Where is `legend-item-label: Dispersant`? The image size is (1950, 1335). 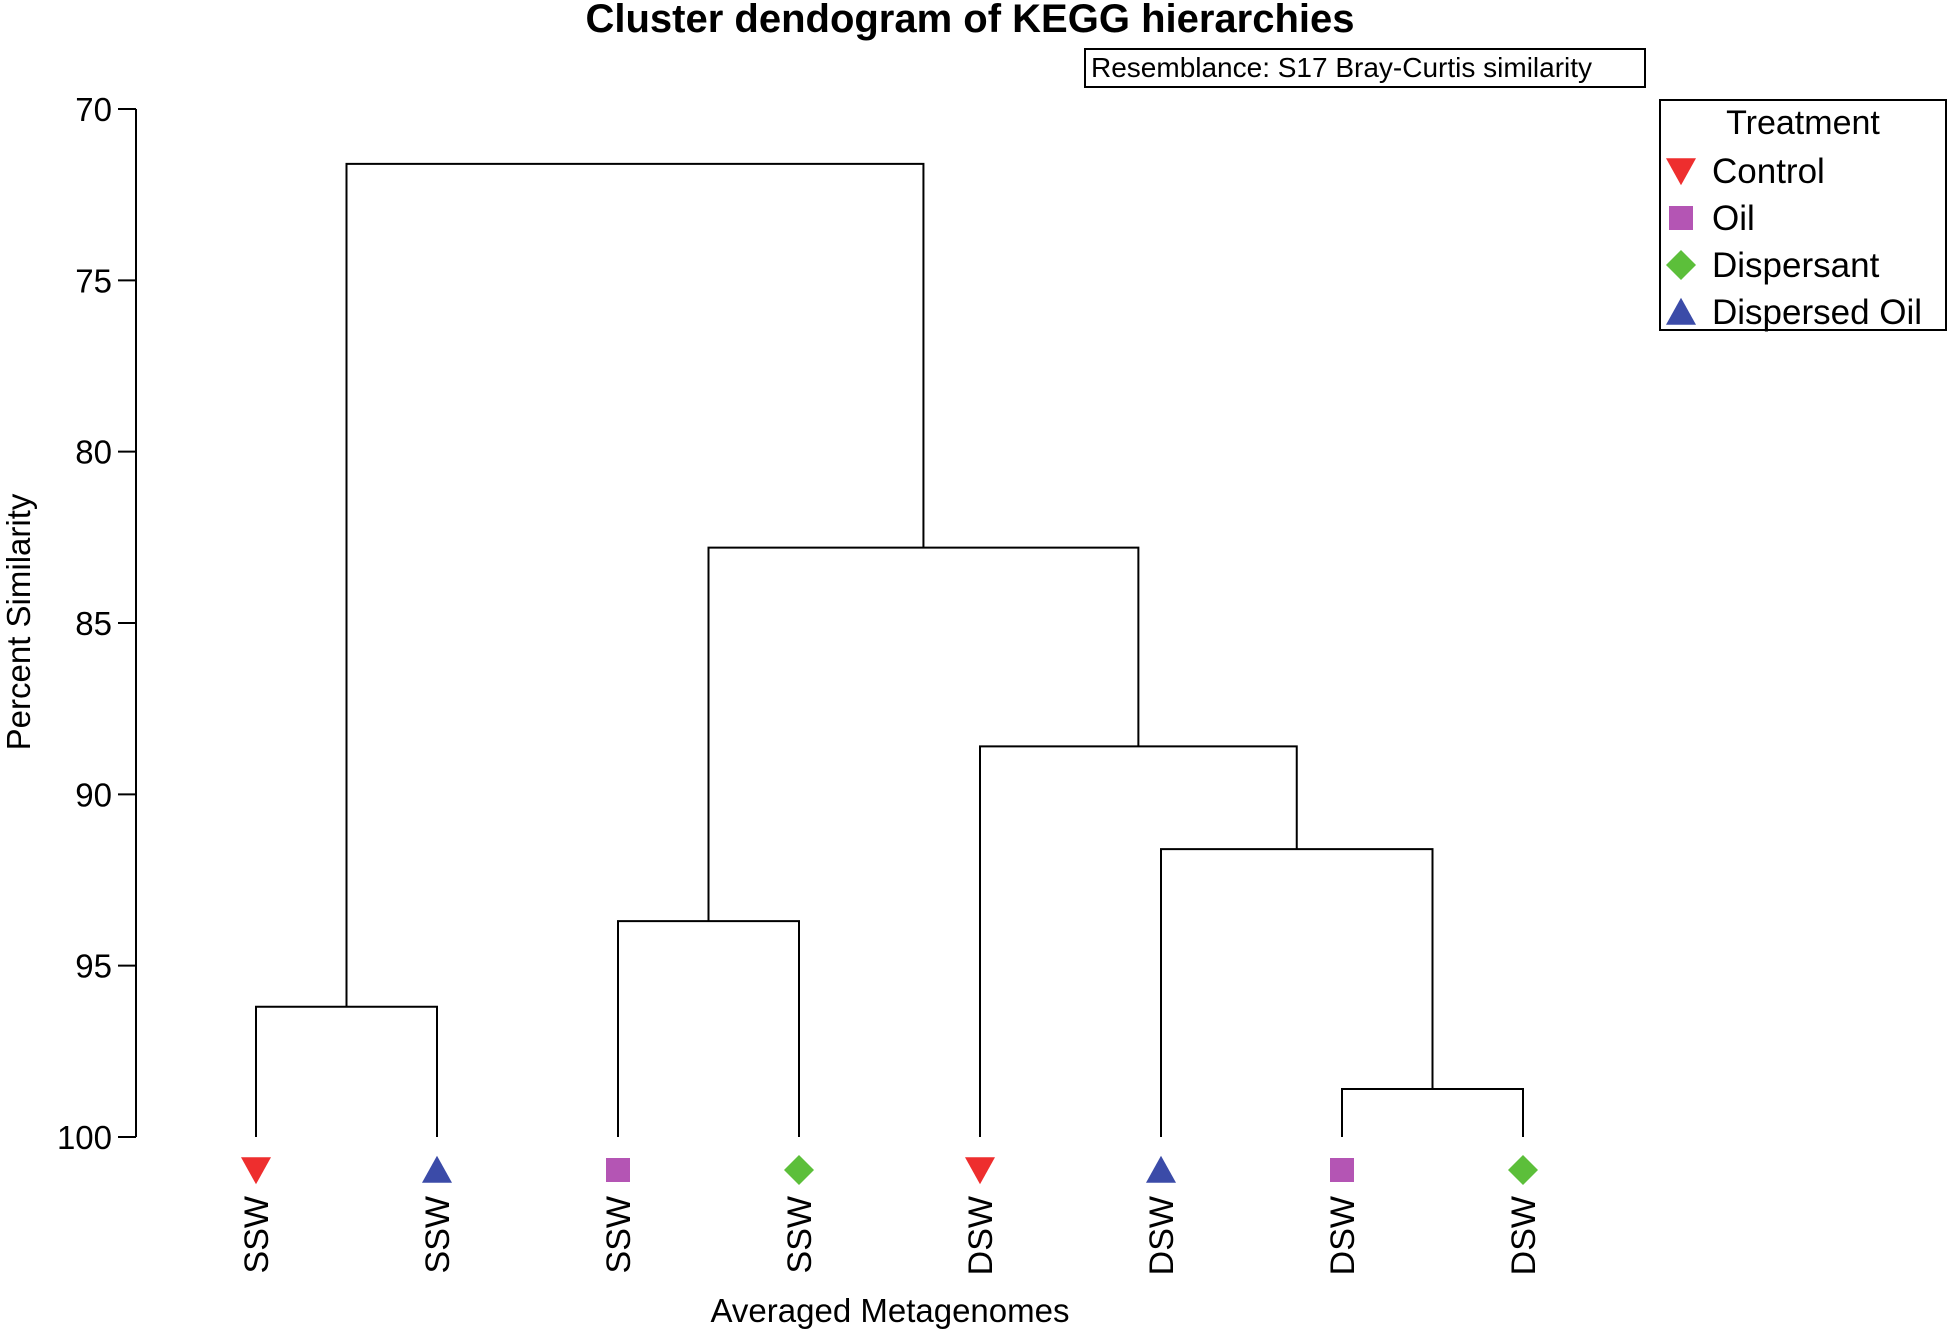 legend-item-label: Dispersant is located at coordinates (1796, 265).